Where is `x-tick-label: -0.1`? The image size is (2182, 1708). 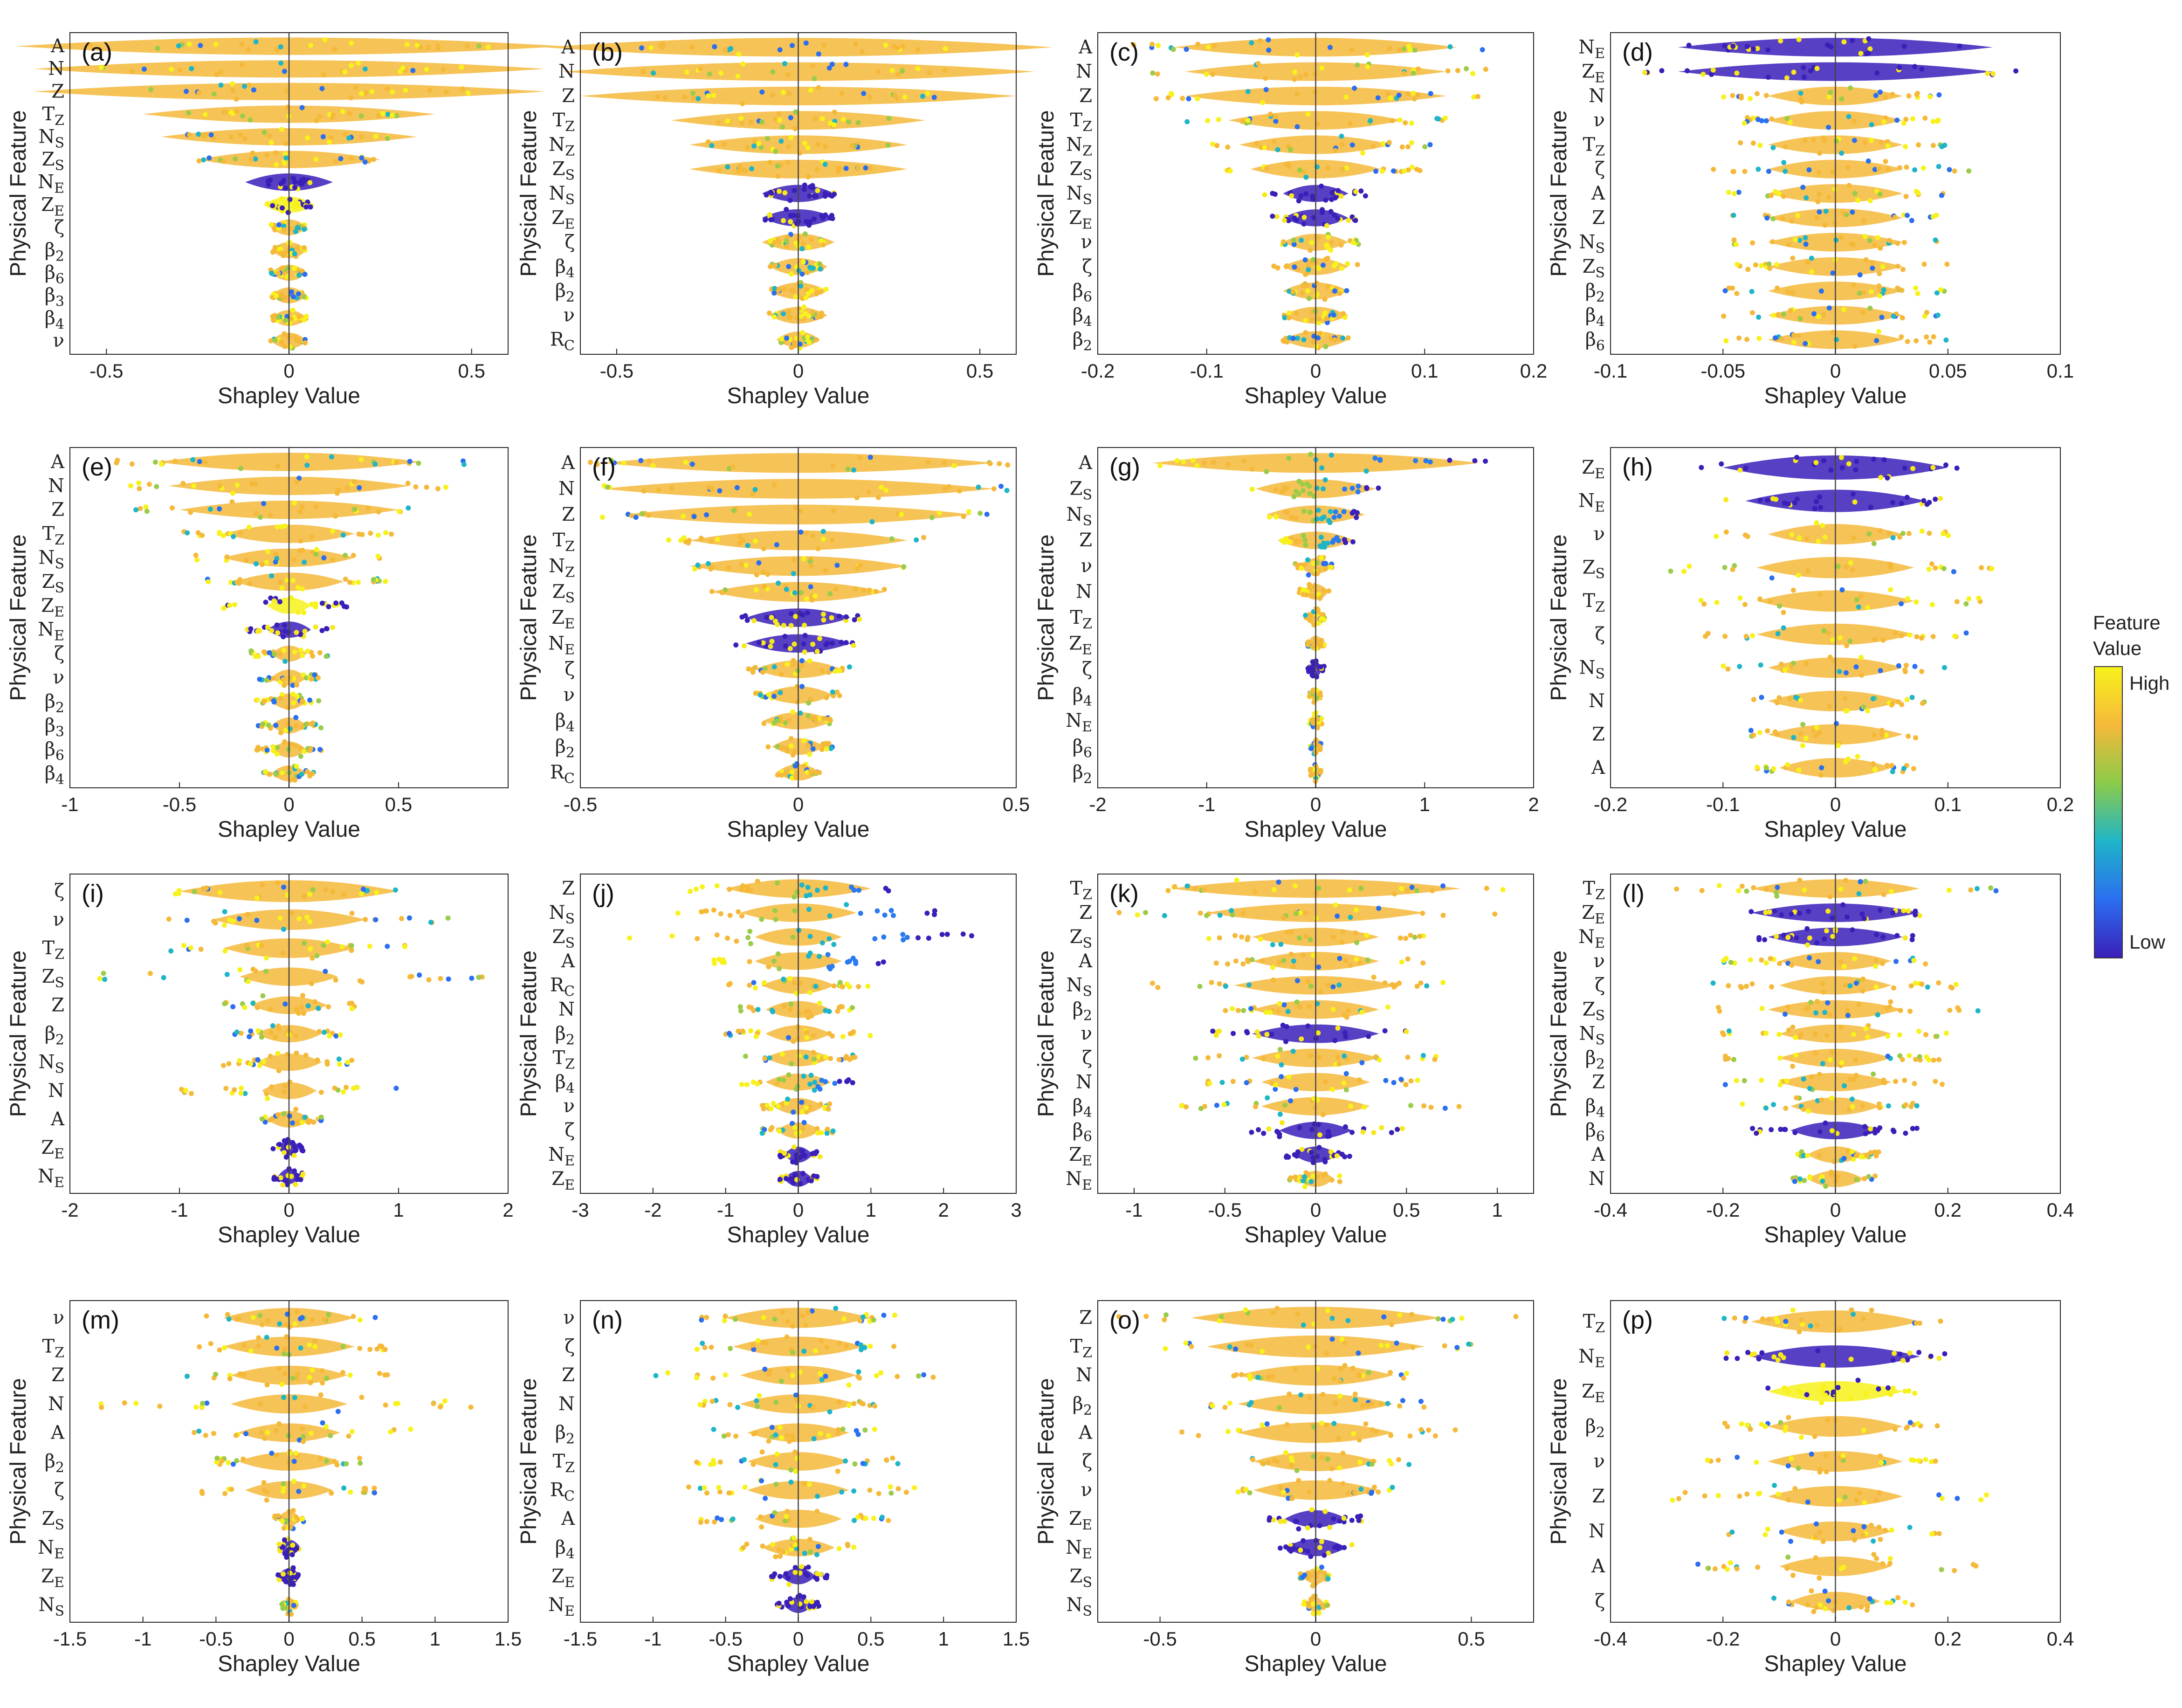 x-tick-label: -0.1 is located at coordinates (1610, 371).